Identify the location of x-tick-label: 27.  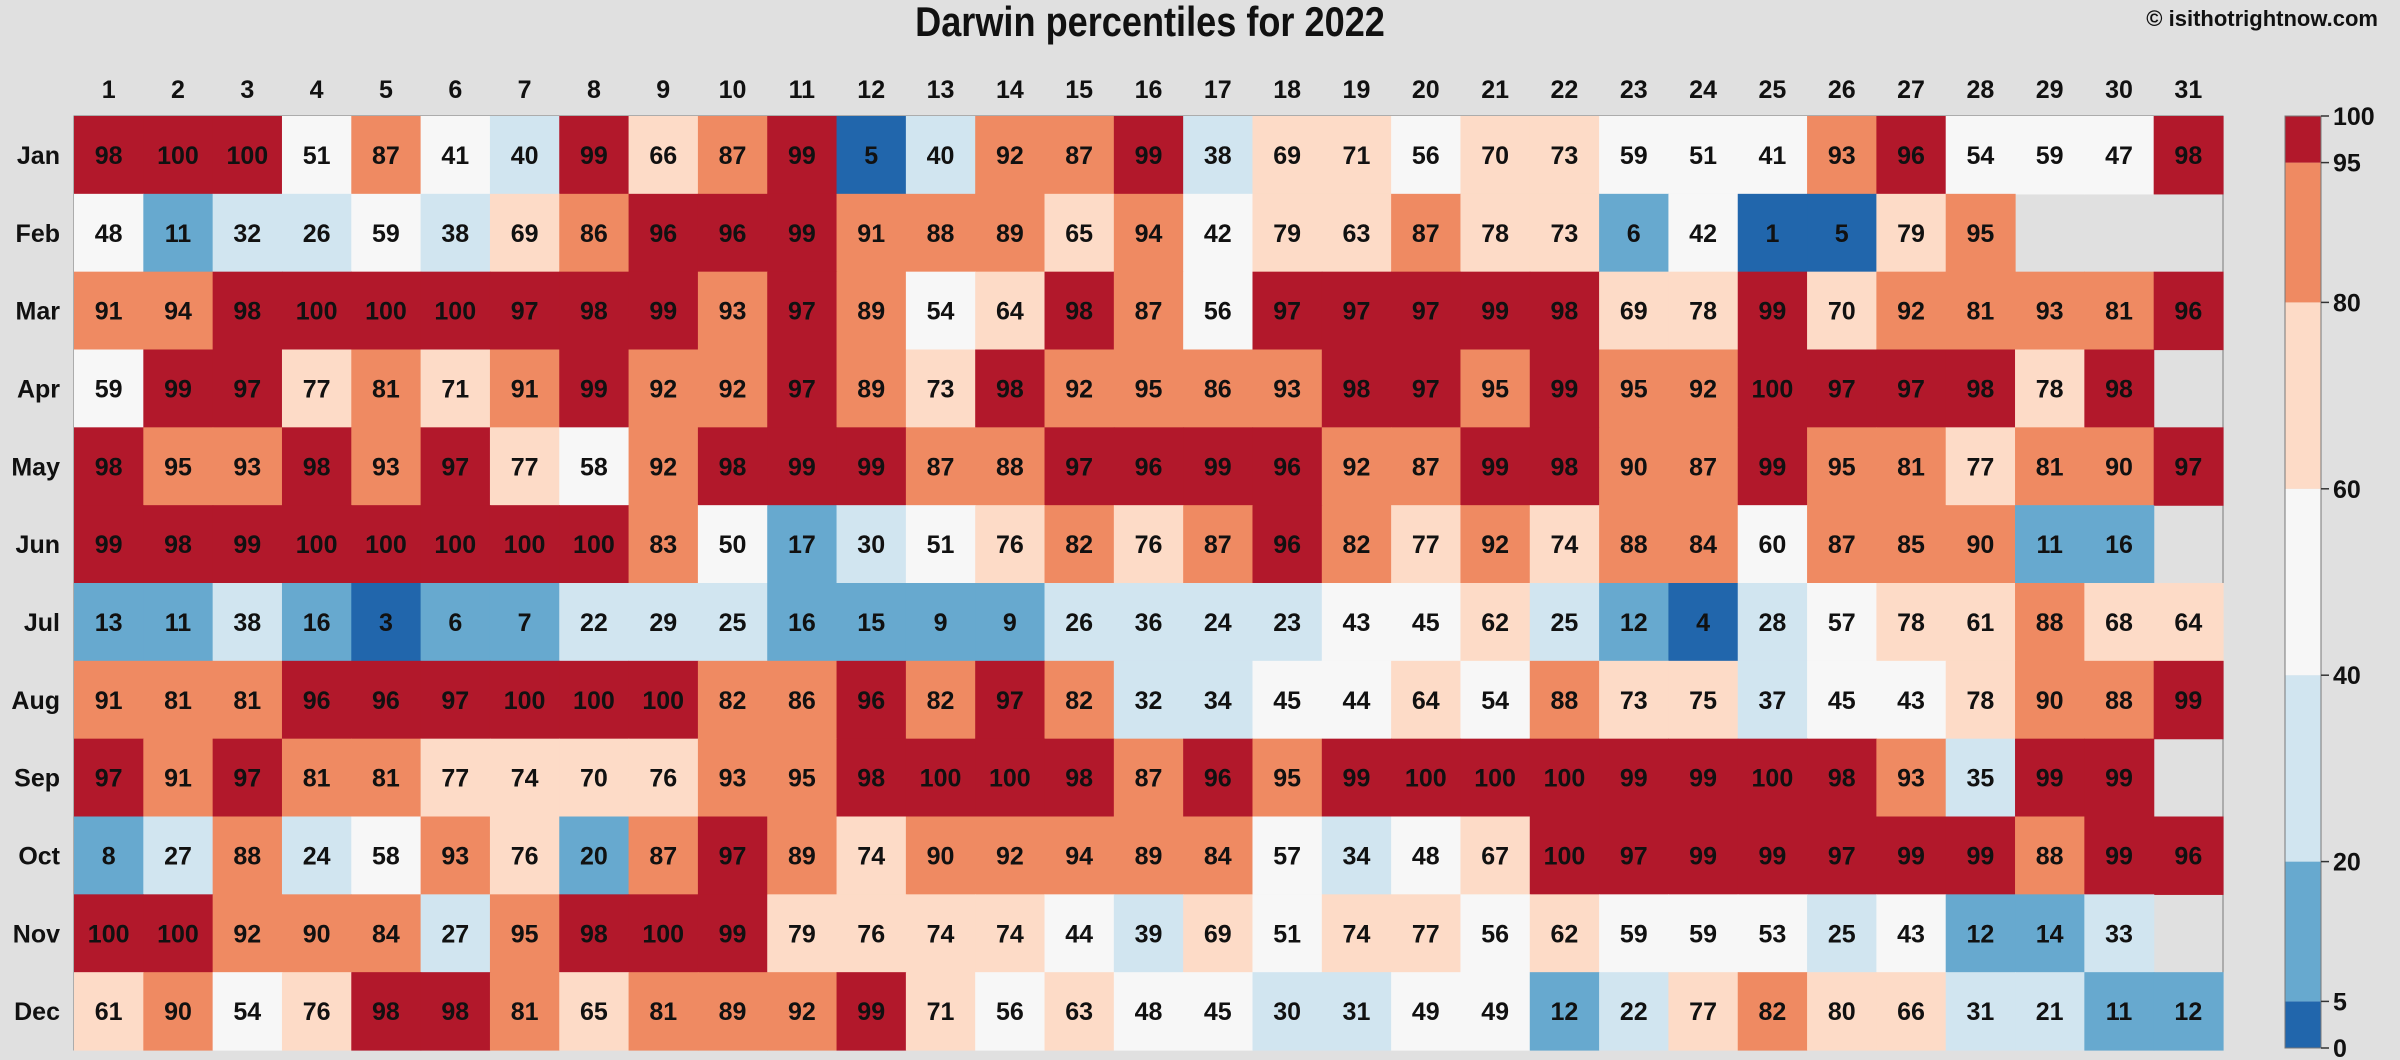
(1911, 90).